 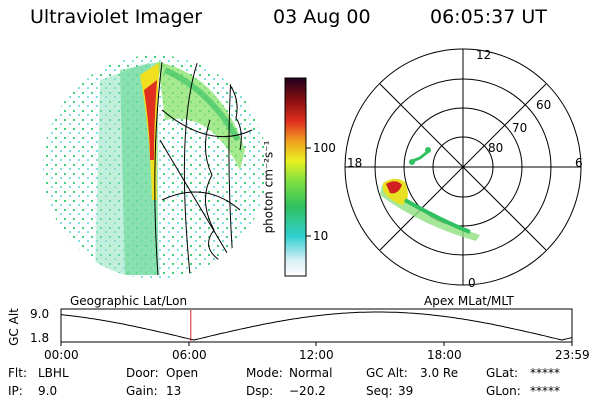 I want to click on gcalt-label: GC Alt:, so click(x=387, y=373).